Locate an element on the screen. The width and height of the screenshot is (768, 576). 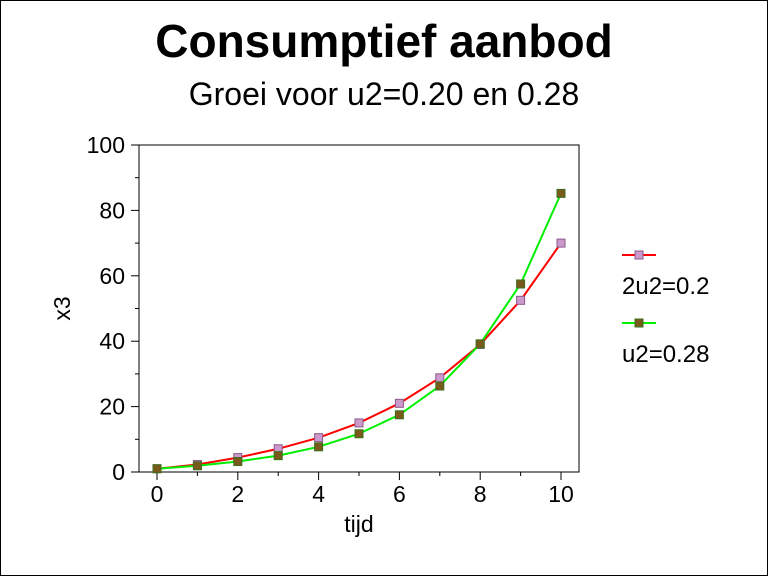
y-tick-label: 20 is located at coordinates (112, 407).